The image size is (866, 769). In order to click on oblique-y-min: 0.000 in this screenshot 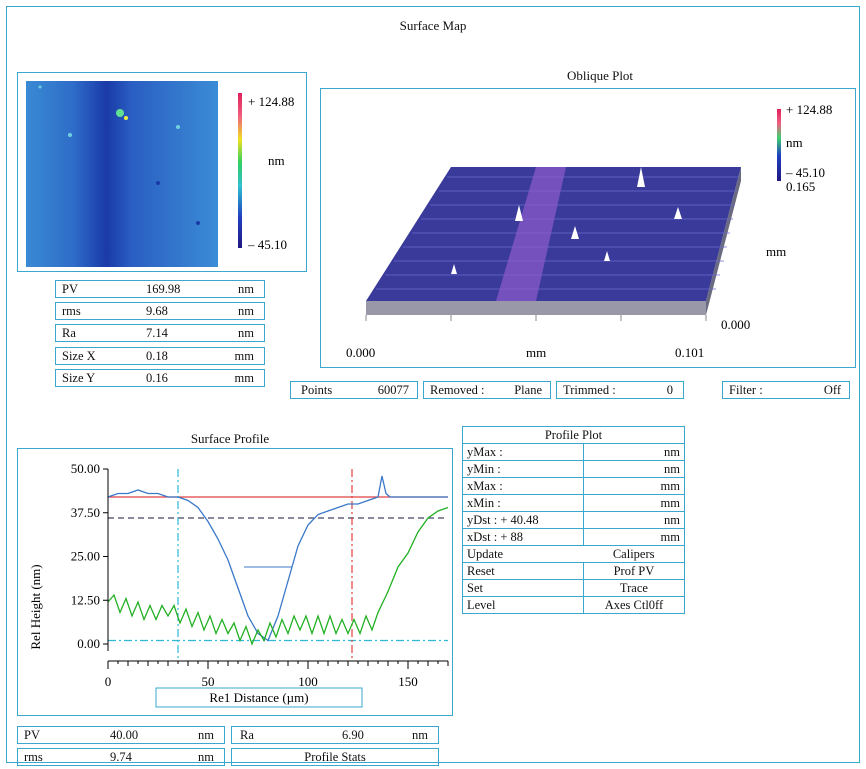, I will do `click(735, 324)`.